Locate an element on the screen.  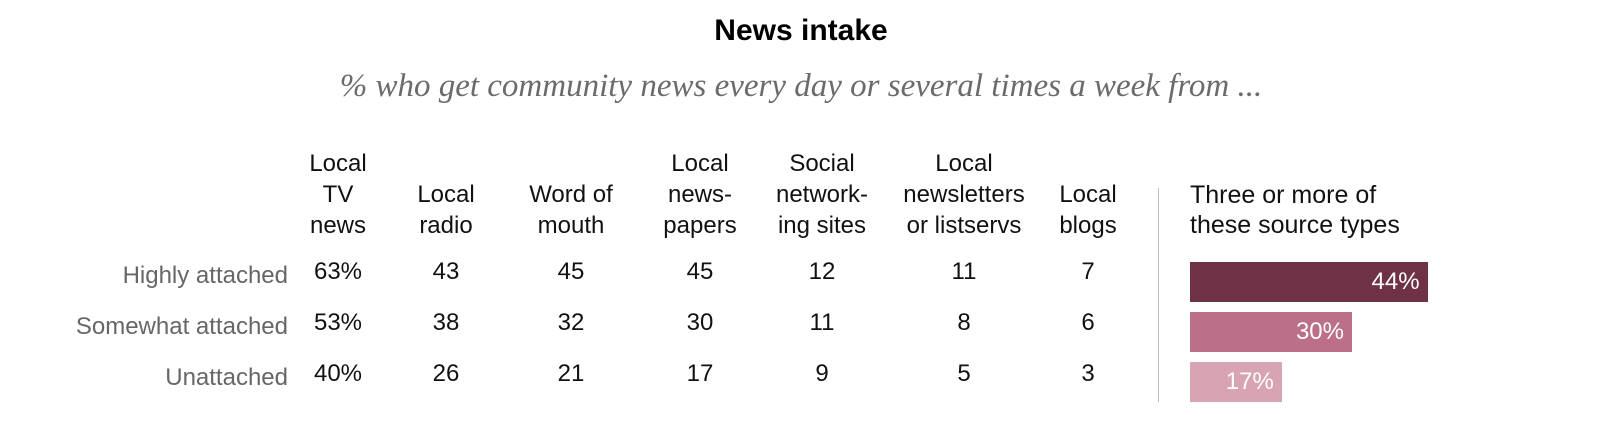
table-cell: 3 is located at coordinates (1088, 373).